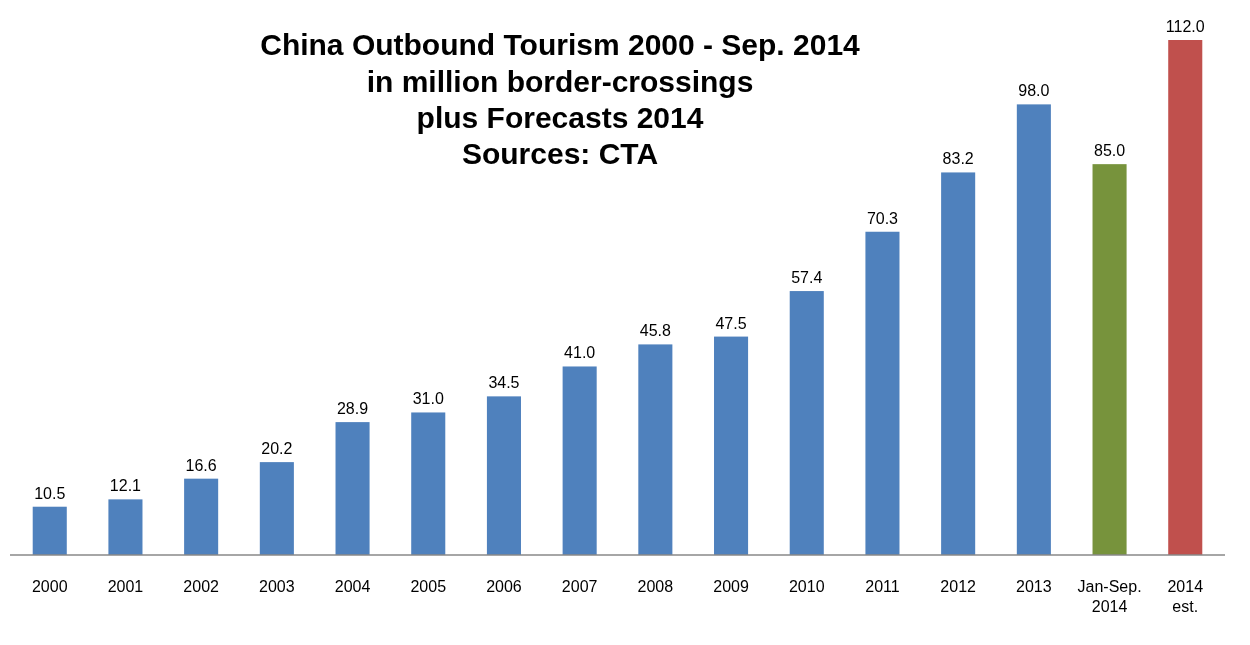 This screenshot has width=1250, height=645. What do you see at coordinates (806, 586) in the screenshot?
I see `x-tick-label: 2010` at bounding box center [806, 586].